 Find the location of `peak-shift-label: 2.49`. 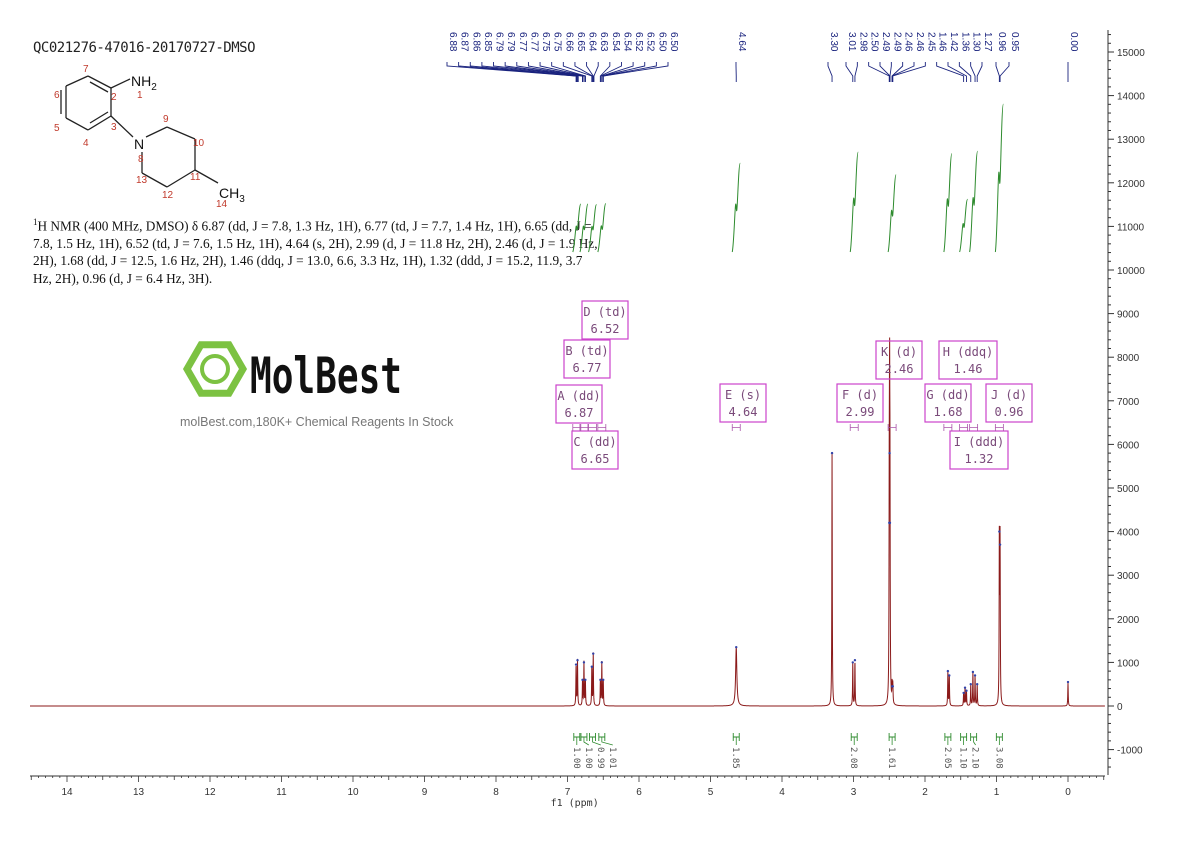

peak-shift-label: 2.49 is located at coordinates (896, 42).